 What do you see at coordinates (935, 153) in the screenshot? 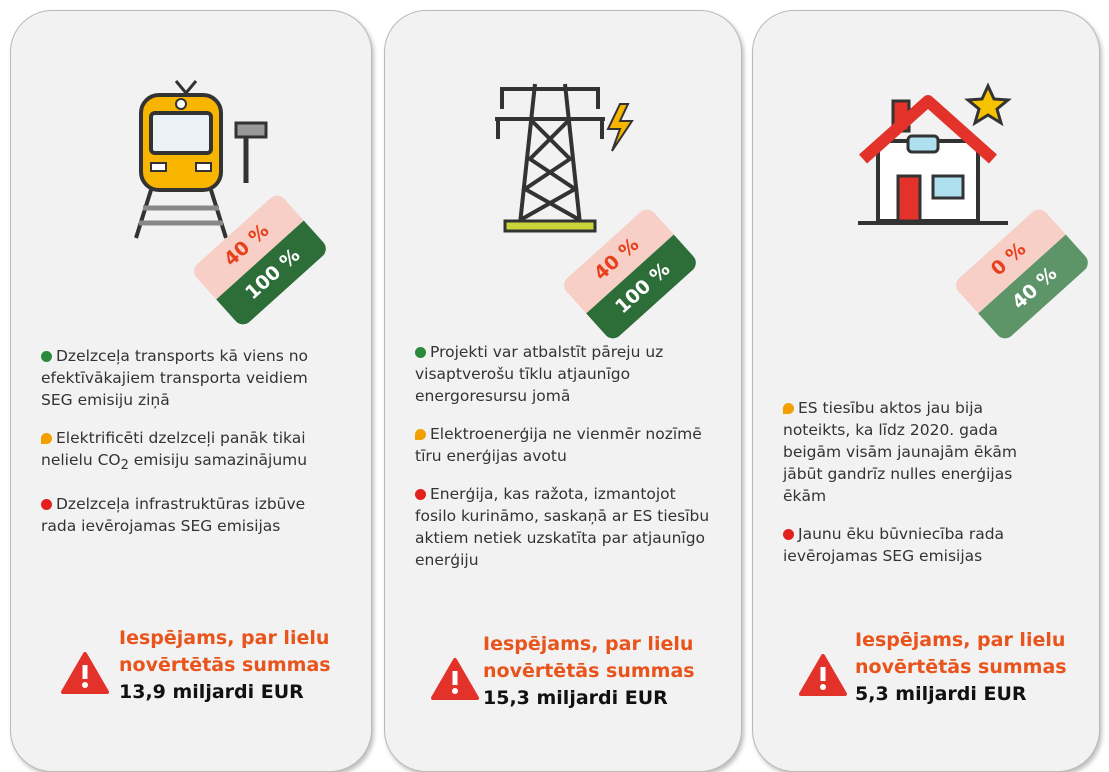
I see `house-icon` at bounding box center [935, 153].